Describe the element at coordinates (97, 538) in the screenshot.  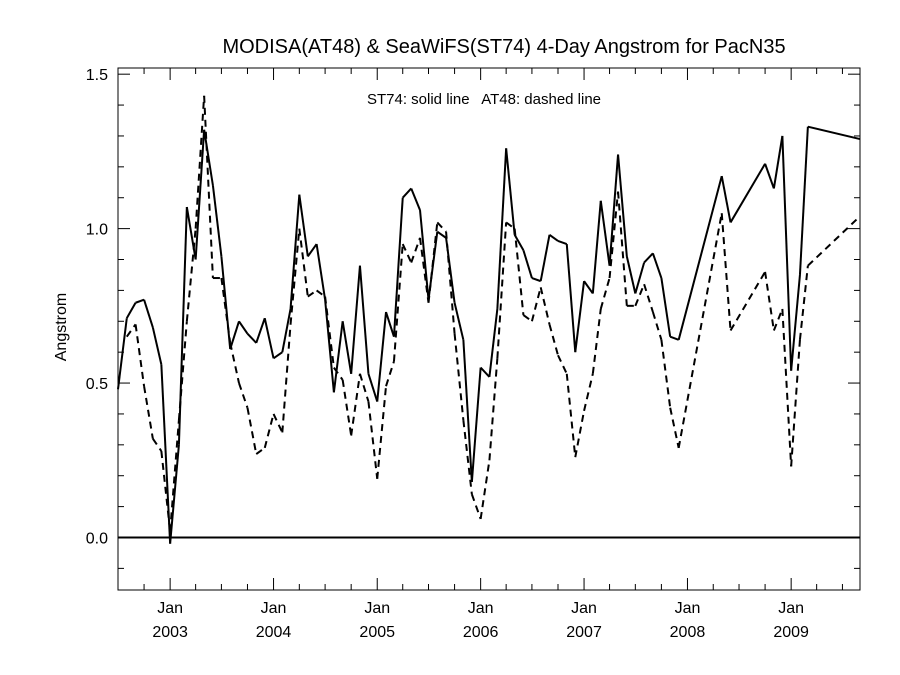
I see `y-tick-label: 0.0` at that location.